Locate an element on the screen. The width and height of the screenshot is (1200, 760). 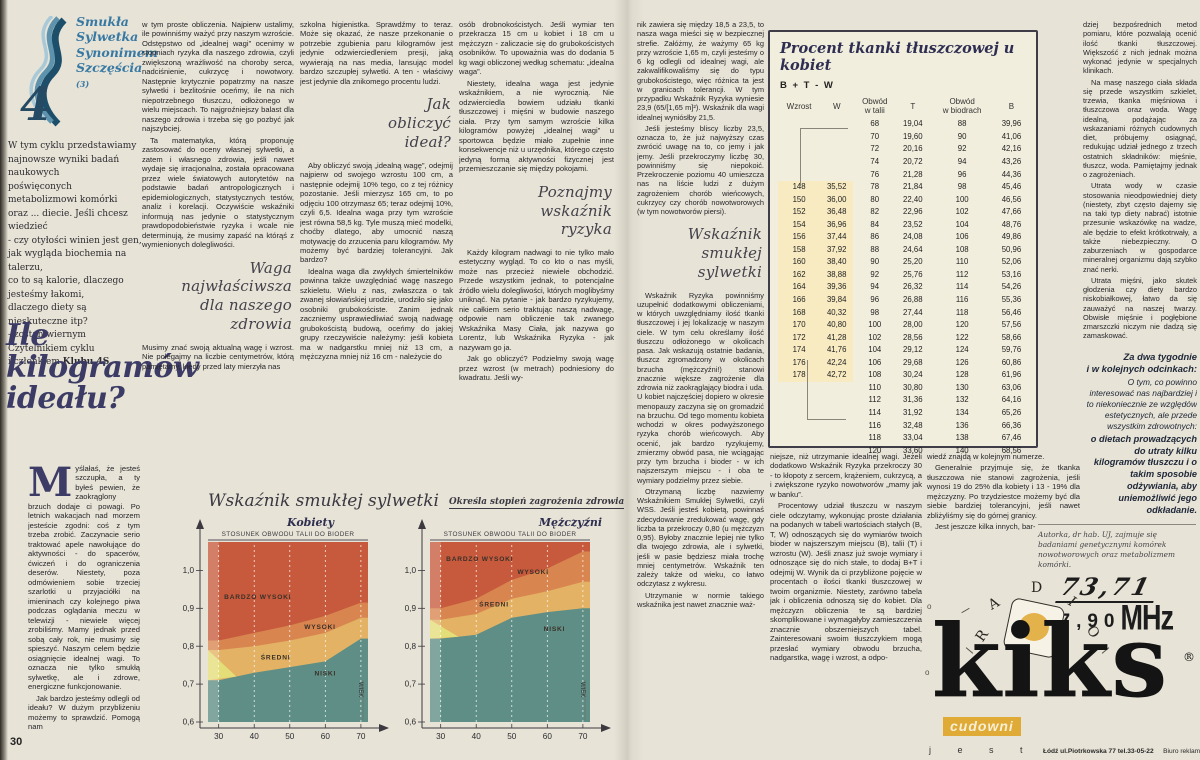
chart-subtitle: Określa stopień zagrożenia zdrowia is located at coordinates (536, 503).